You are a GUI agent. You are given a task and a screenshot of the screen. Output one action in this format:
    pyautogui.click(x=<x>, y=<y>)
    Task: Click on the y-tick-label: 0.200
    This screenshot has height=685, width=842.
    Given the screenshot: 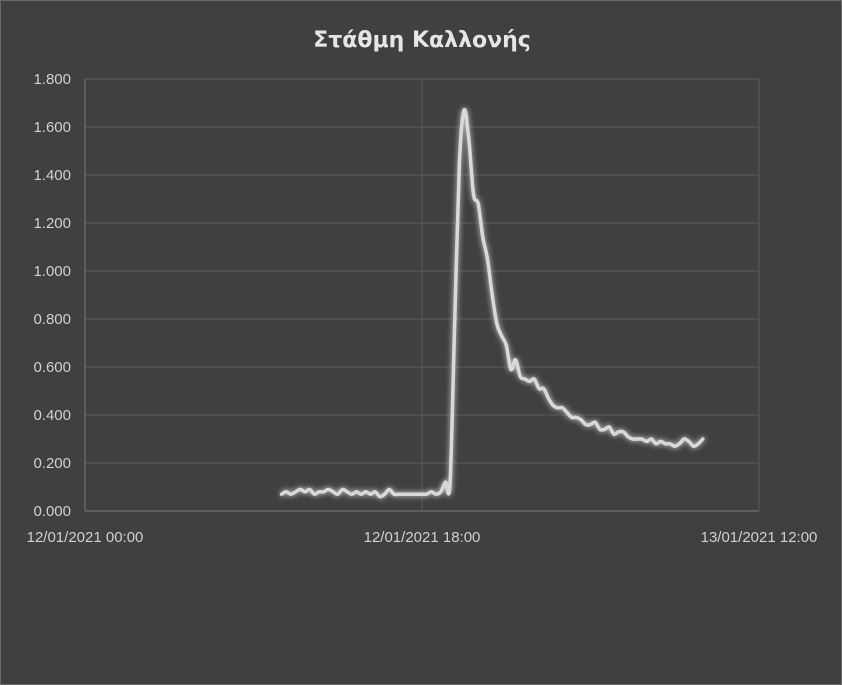 What is the action you would take?
    pyautogui.click(x=52, y=463)
    